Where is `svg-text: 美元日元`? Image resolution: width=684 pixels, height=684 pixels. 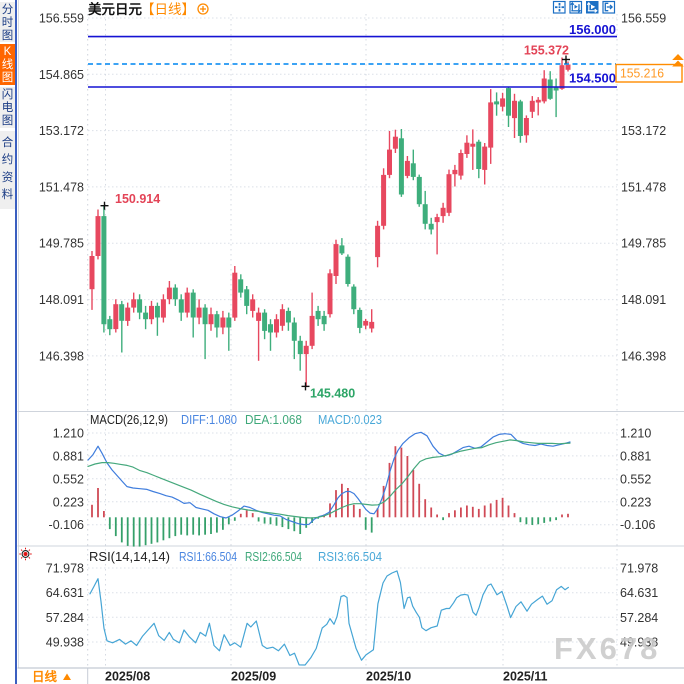 svg-text: 美元日元 is located at coordinates (115, 9).